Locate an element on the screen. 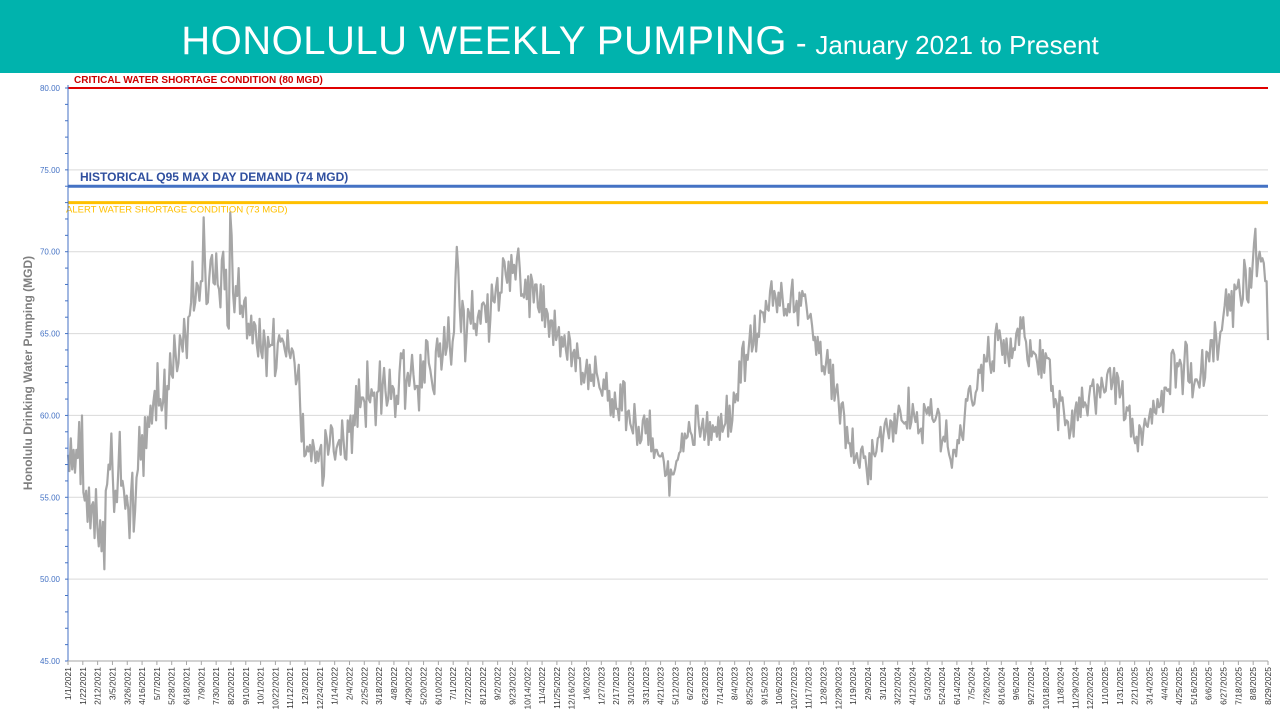 This screenshot has height=720, width=1280. x-tick-label: 10/14/2022 is located at coordinates (527, 688).